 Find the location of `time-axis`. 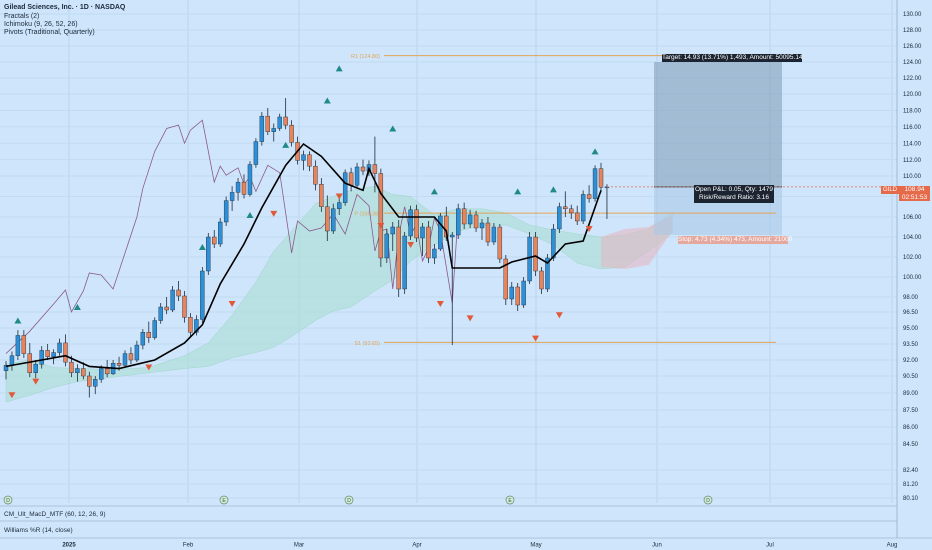

time-axis is located at coordinates (466, 544).